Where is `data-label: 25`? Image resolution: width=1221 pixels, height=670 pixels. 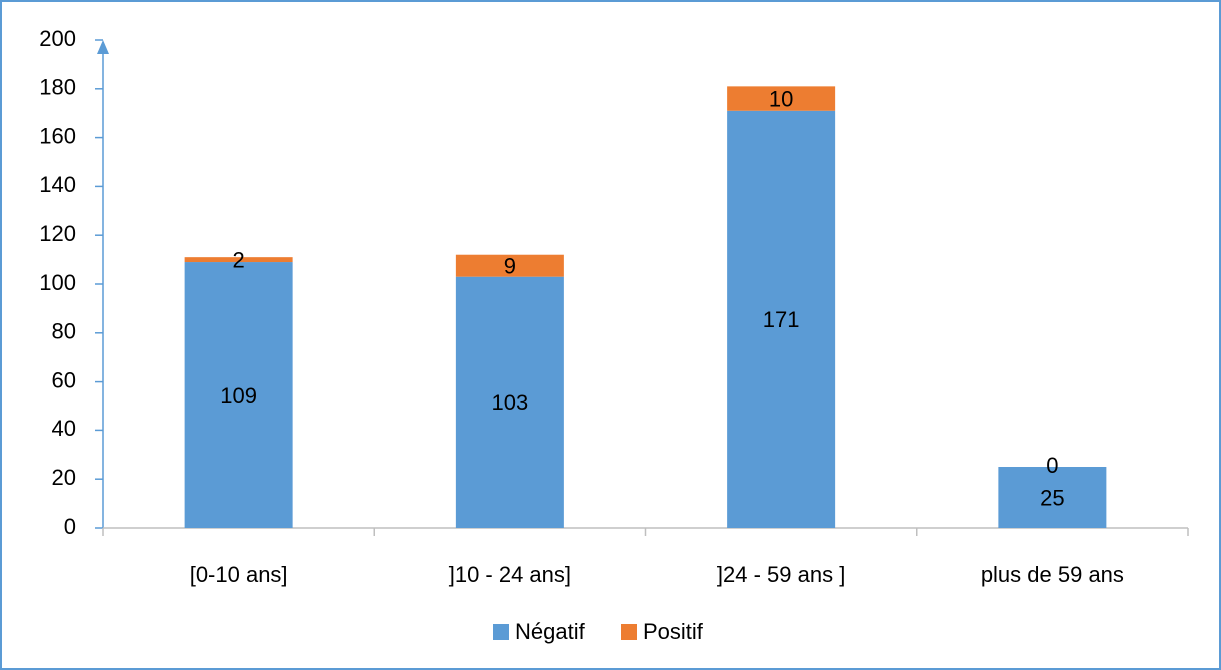
data-label: 25 is located at coordinates (1052, 497).